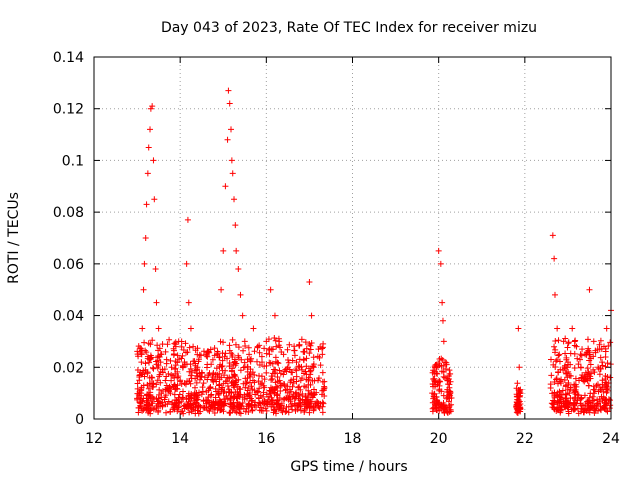  Describe the element at coordinates (180, 439) in the screenshot. I see `x-tick-label: 14` at that location.